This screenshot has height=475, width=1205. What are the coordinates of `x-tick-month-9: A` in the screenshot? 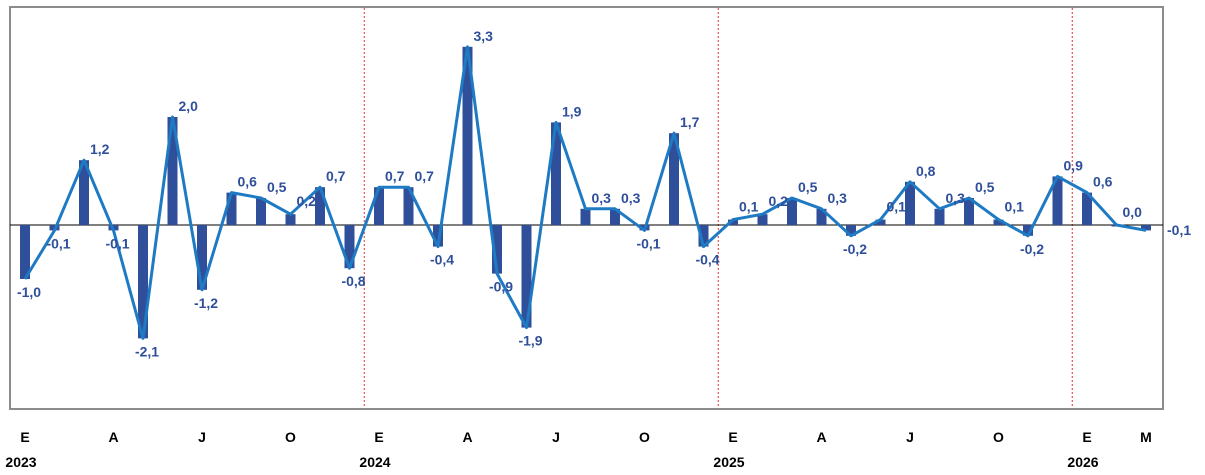 It's located at (821, 437).